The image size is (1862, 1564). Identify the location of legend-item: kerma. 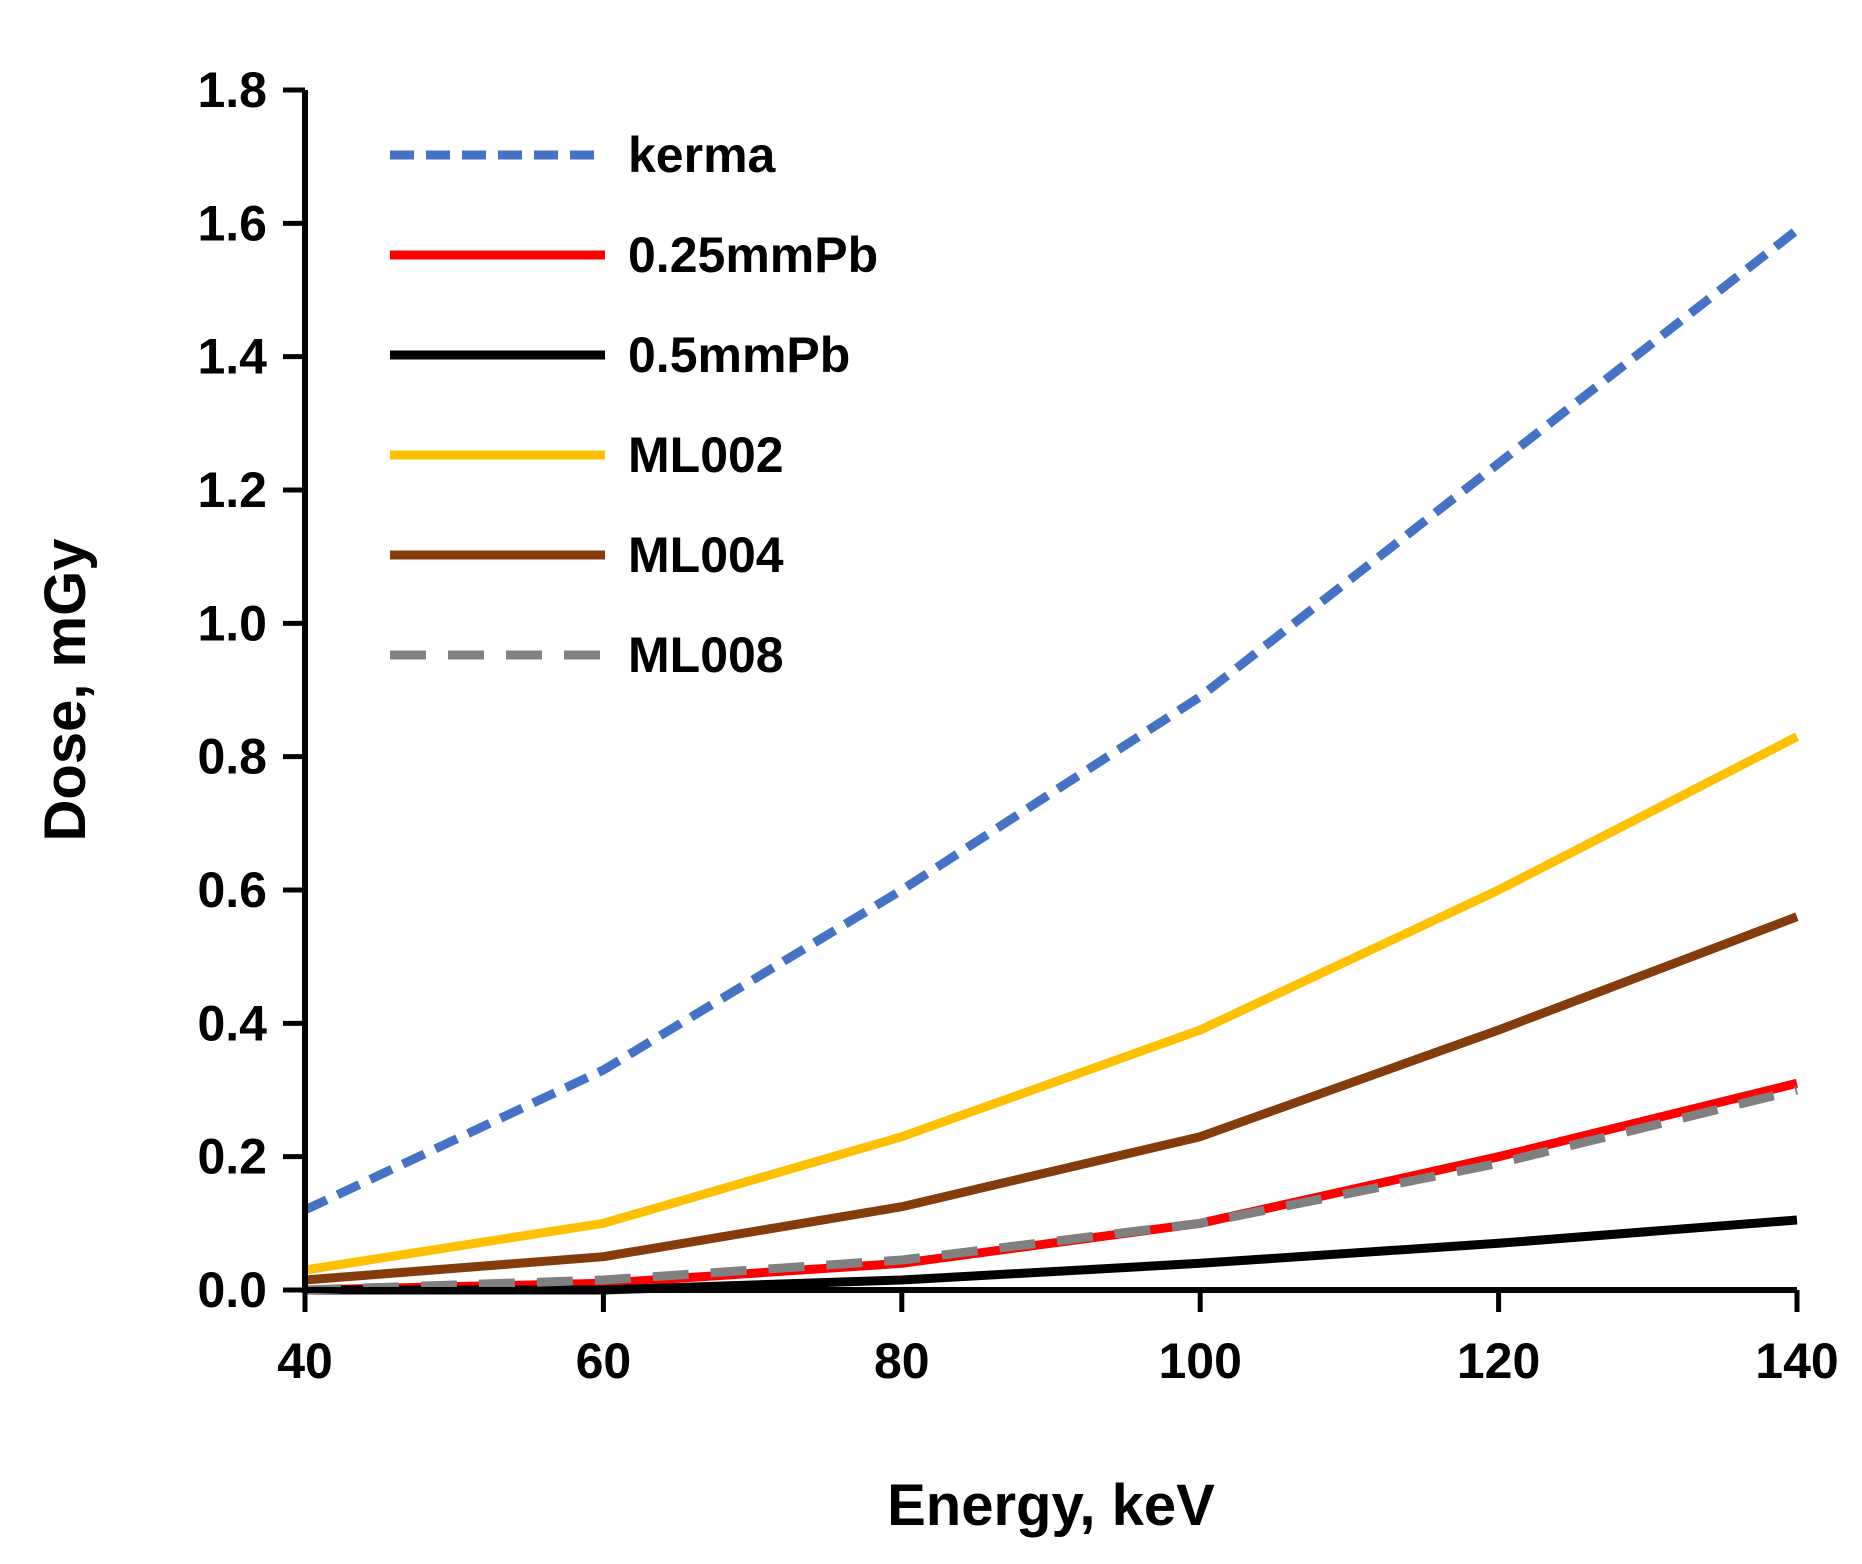
(583, 155).